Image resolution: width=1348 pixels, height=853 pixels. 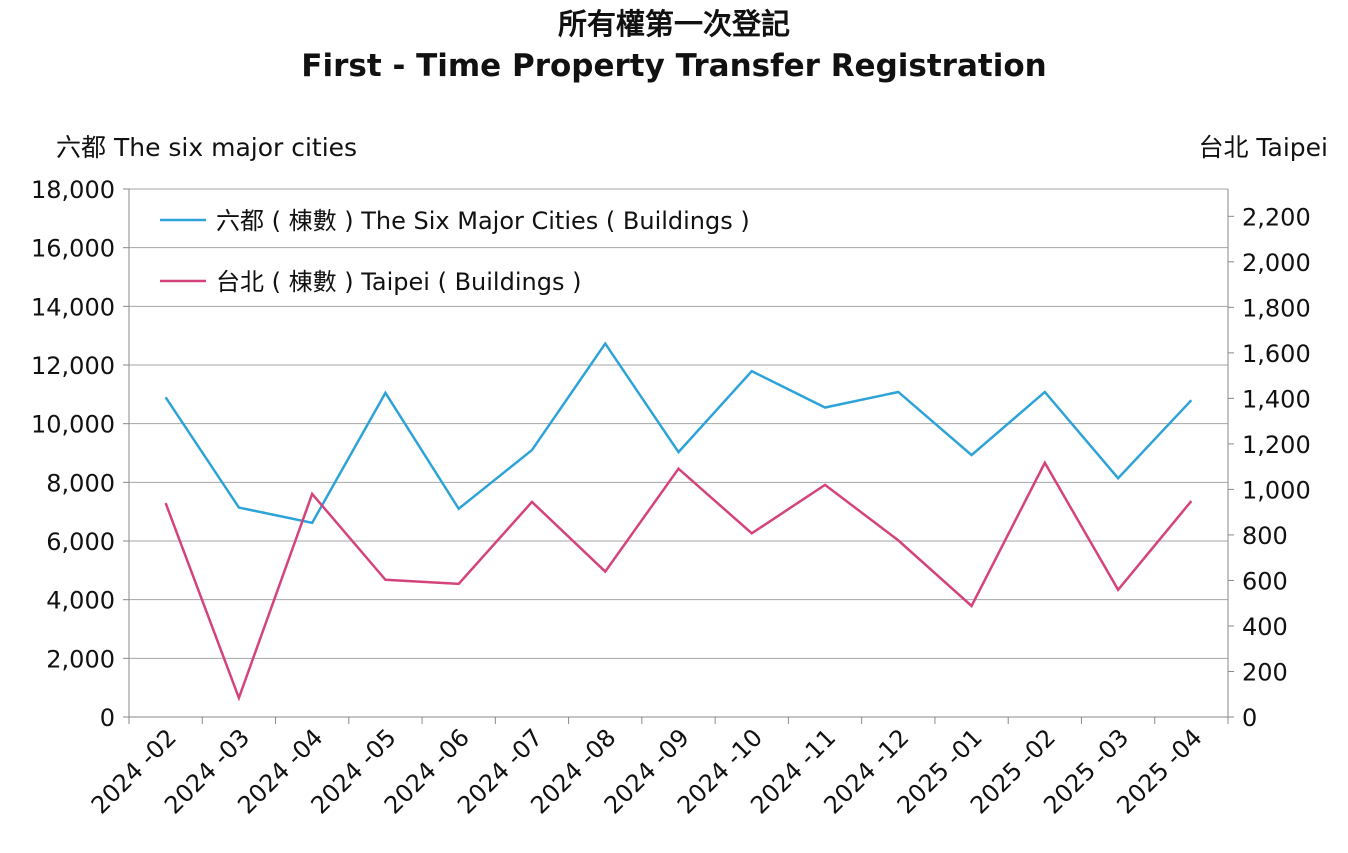 What do you see at coordinates (1276, 217) in the screenshot?
I see `right-tick-label: 2,200` at bounding box center [1276, 217].